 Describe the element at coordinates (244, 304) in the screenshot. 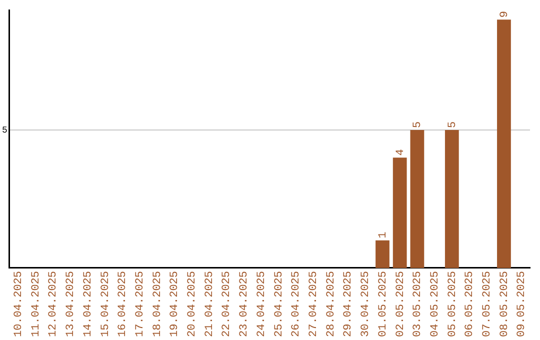

I see `x-tick-label: 23.04.2025` at that location.